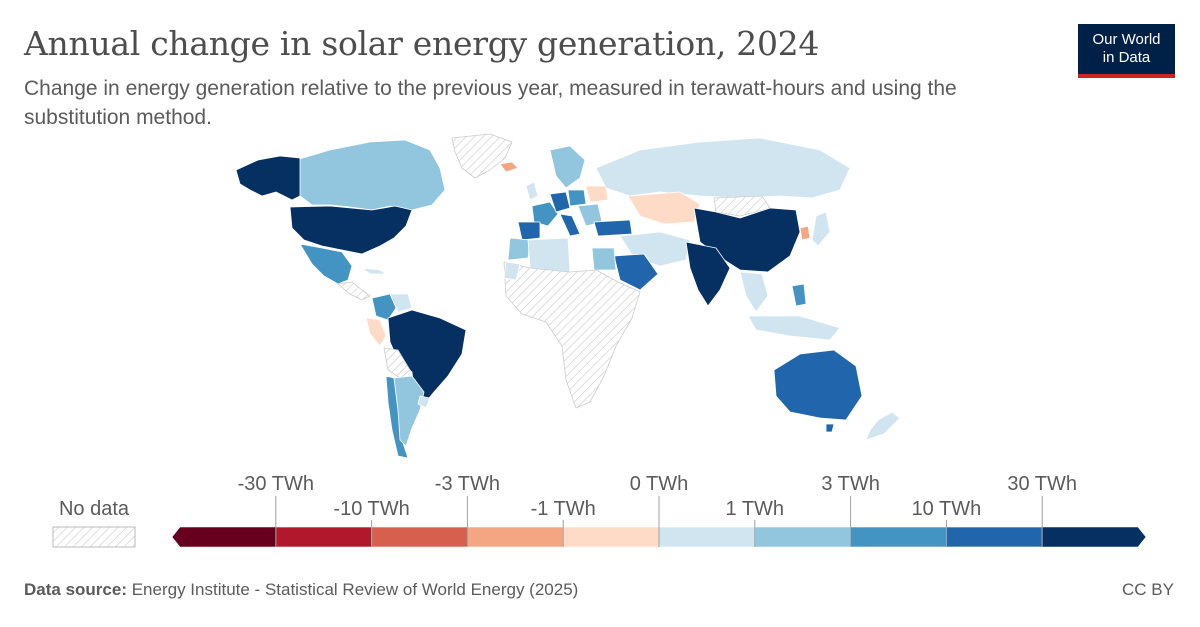 The image size is (1200, 627). I want to click on region-cuba, so click(374, 271).